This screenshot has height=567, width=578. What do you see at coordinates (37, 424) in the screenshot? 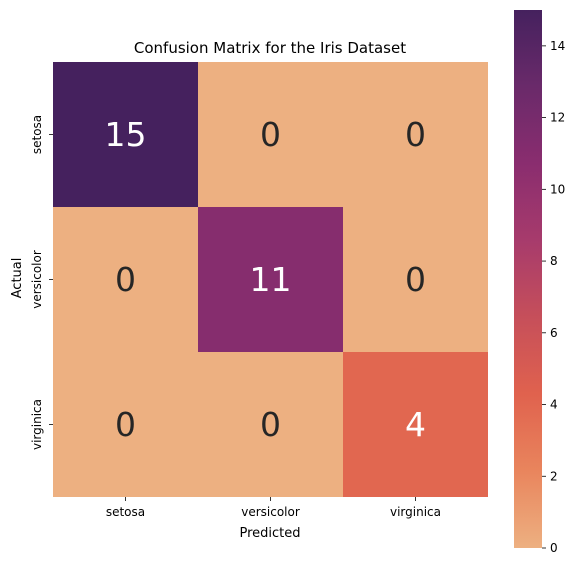
I see `y-tick-label: virginica` at bounding box center [37, 424].